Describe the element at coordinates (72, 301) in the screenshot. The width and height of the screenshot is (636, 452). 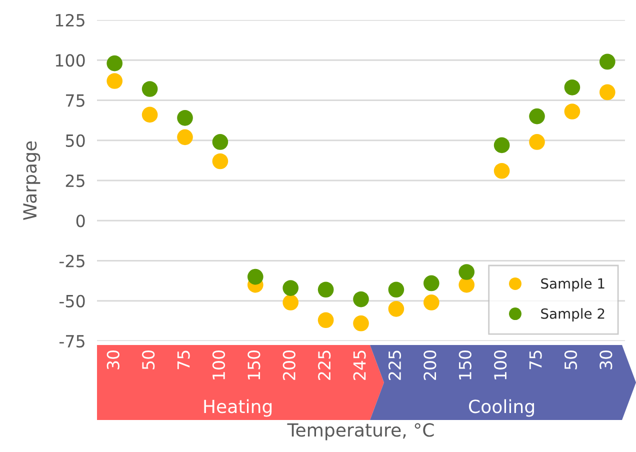
I see `y-tick-label: -50` at that location.